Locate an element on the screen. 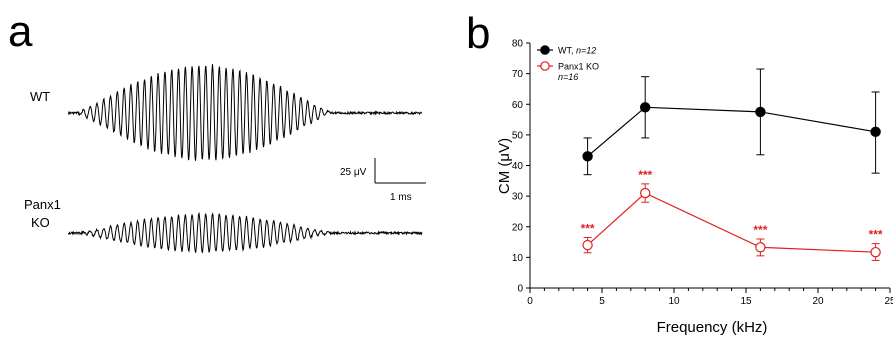 The height and width of the screenshot is (338, 893). legend-ko-n-label: n=16 is located at coordinates (568, 77).